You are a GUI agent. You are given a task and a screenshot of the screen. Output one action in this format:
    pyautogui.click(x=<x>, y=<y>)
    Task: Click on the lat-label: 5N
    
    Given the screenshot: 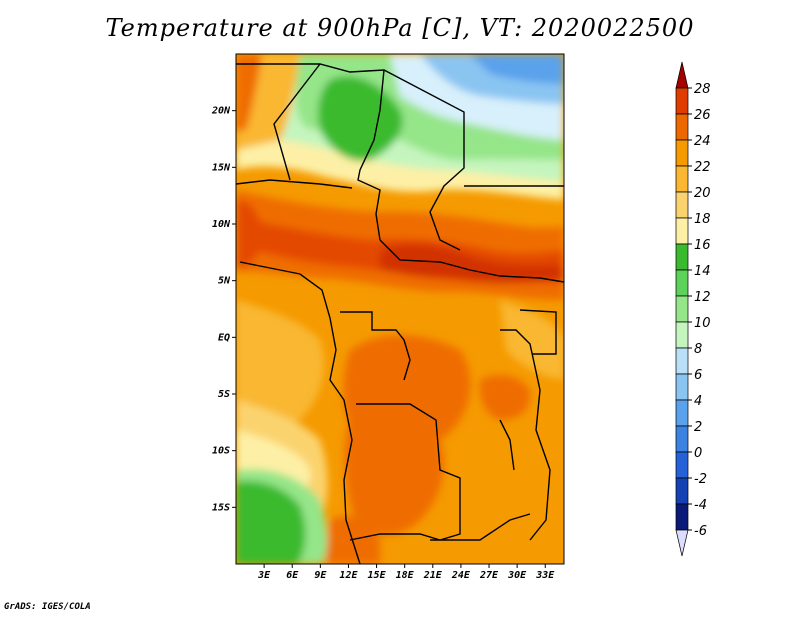 What is the action you would take?
    pyautogui.click(x=224, y=281)
    